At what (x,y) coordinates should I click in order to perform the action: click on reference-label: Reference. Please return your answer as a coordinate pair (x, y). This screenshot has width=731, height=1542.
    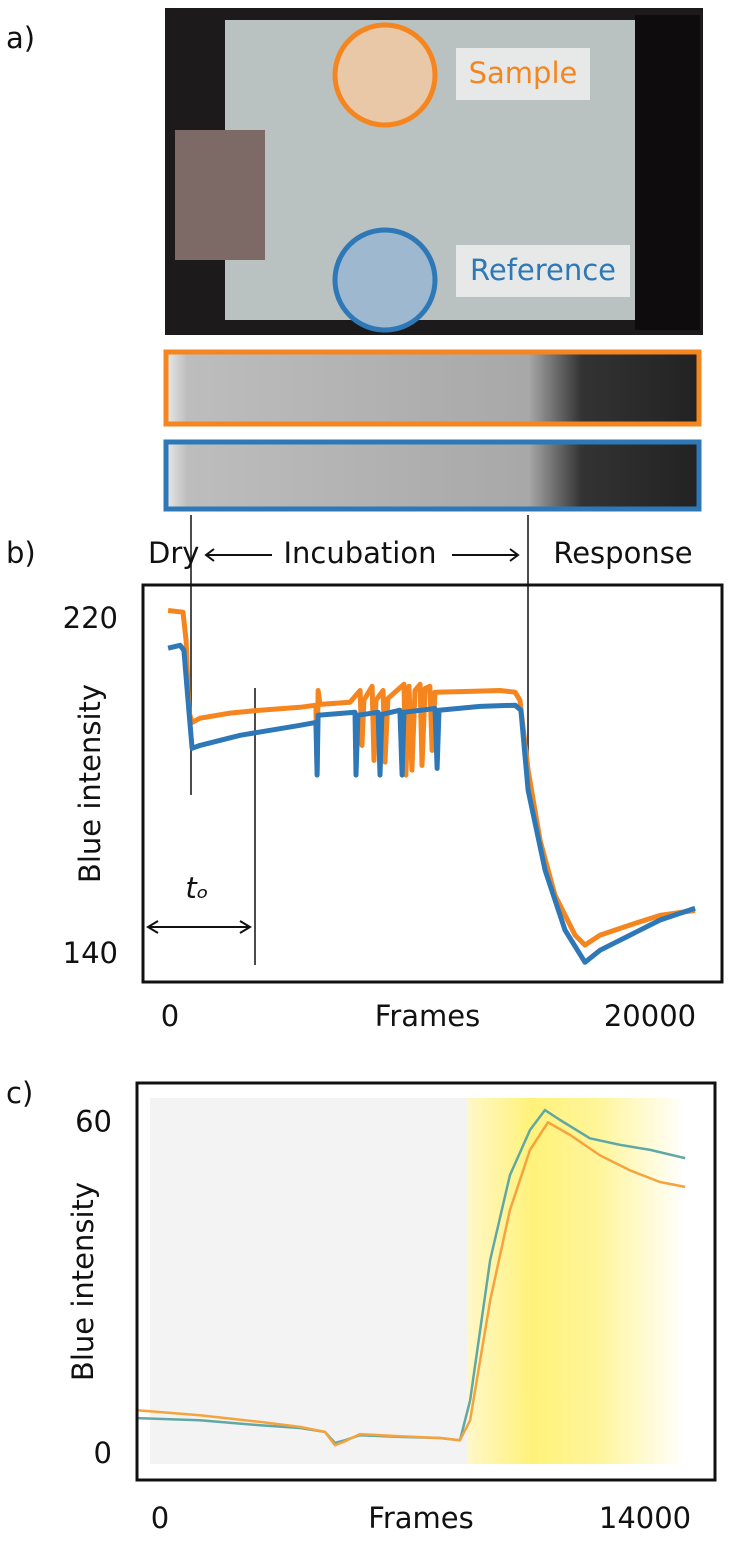
    Looking at the image, I should click on (543, 270).